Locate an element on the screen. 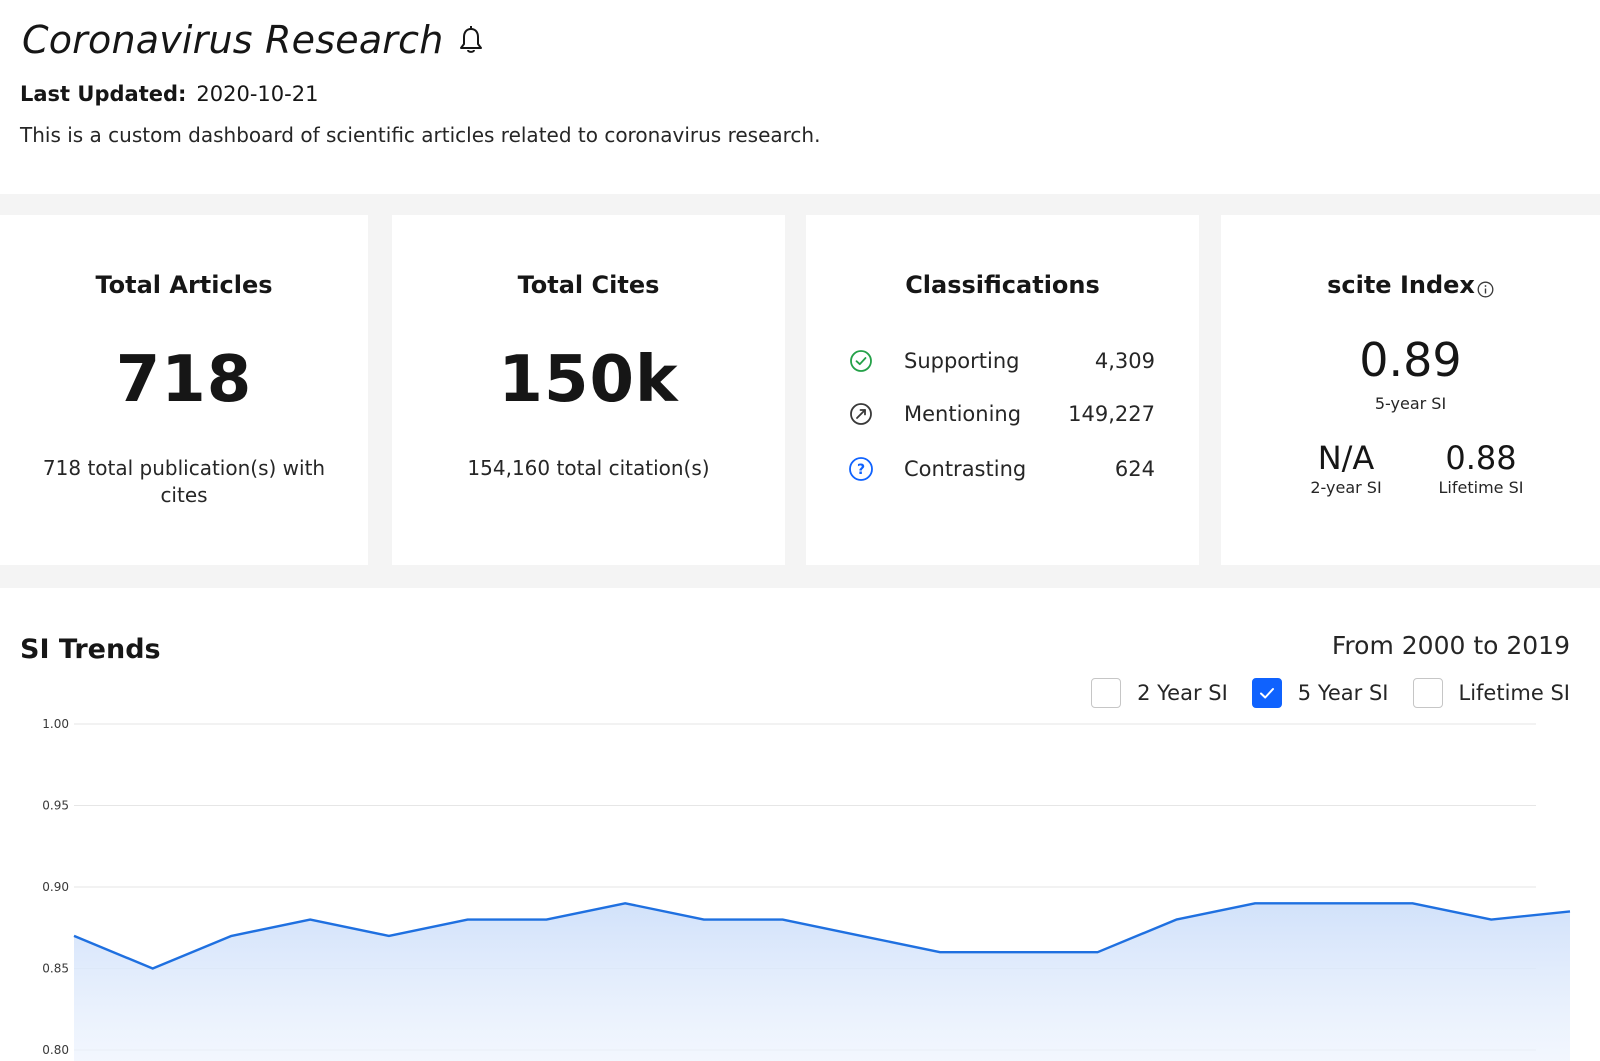  lifetime-si-label: Lifetime SI is located at coordinates (1481, 487).